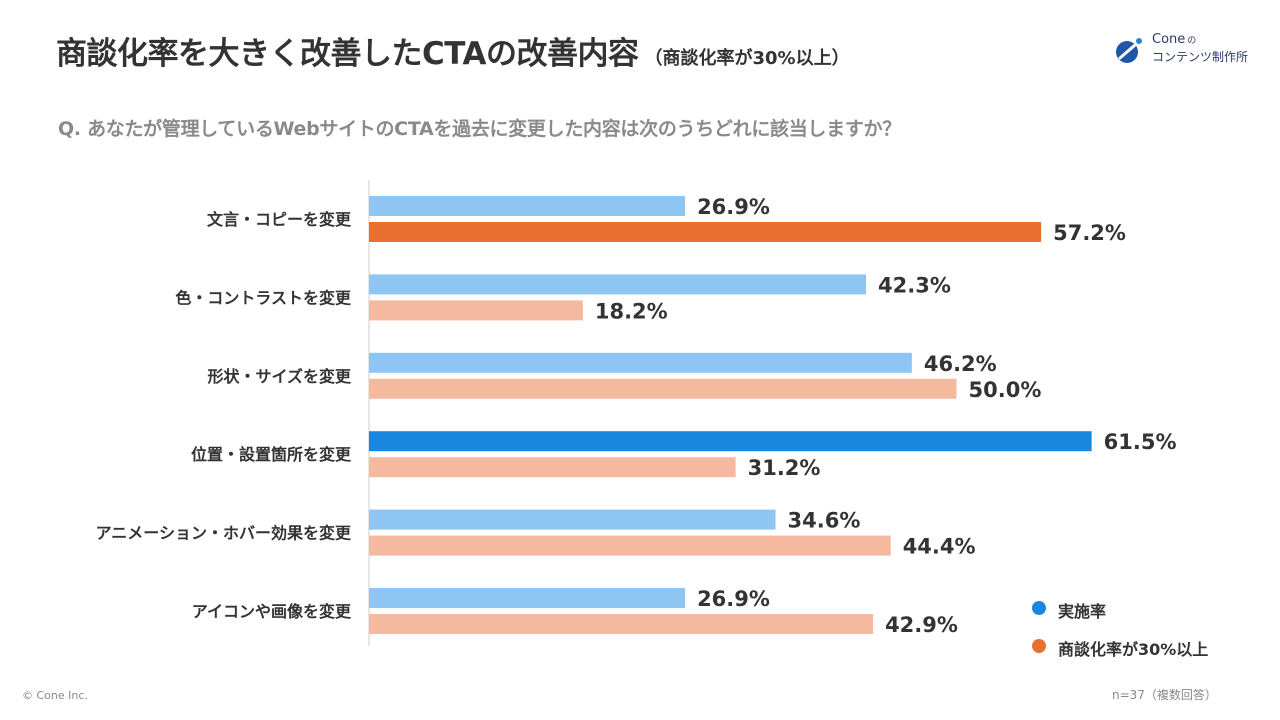 The image size is (1280, 720). Describe the element at coordinates (824, 521) in the screenshot. I see `data-label: 34.6%` at that location.